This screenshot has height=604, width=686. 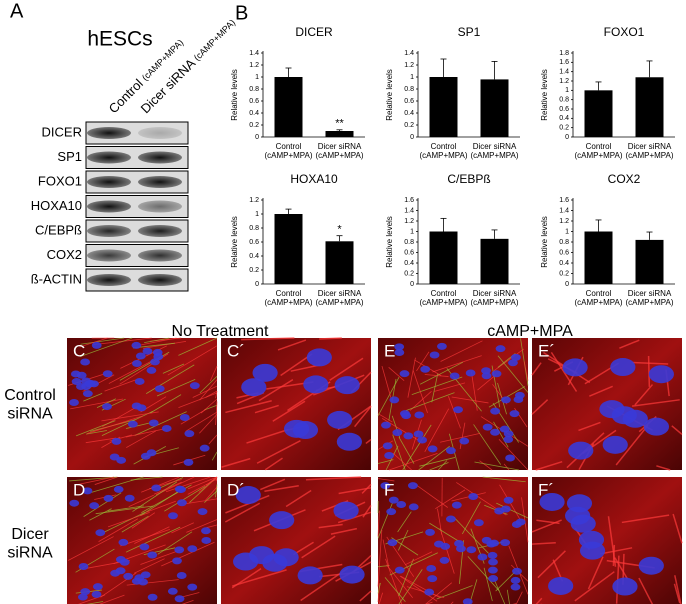 I want to click on y-tick-label: 1.4, so click(x=564, y=72).